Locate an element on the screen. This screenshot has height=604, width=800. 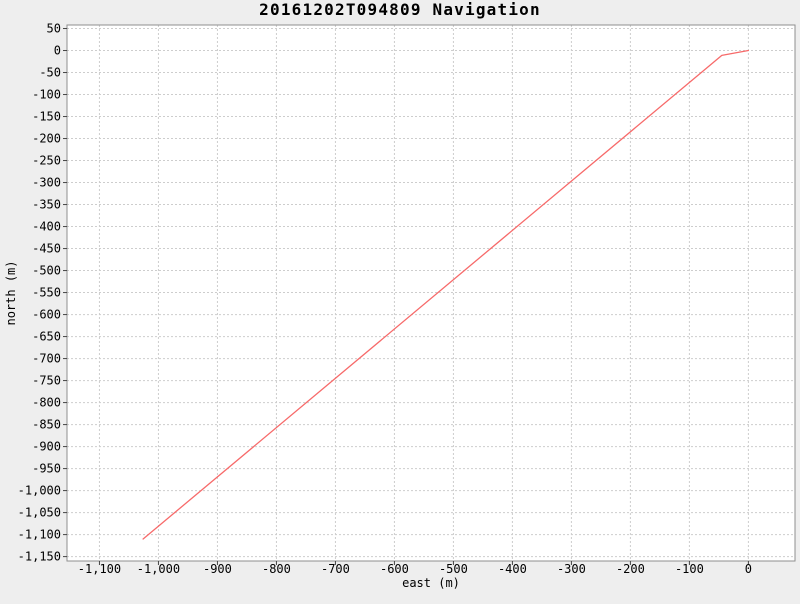
y-tick-label: 0 is located at coordinates (57, 51).